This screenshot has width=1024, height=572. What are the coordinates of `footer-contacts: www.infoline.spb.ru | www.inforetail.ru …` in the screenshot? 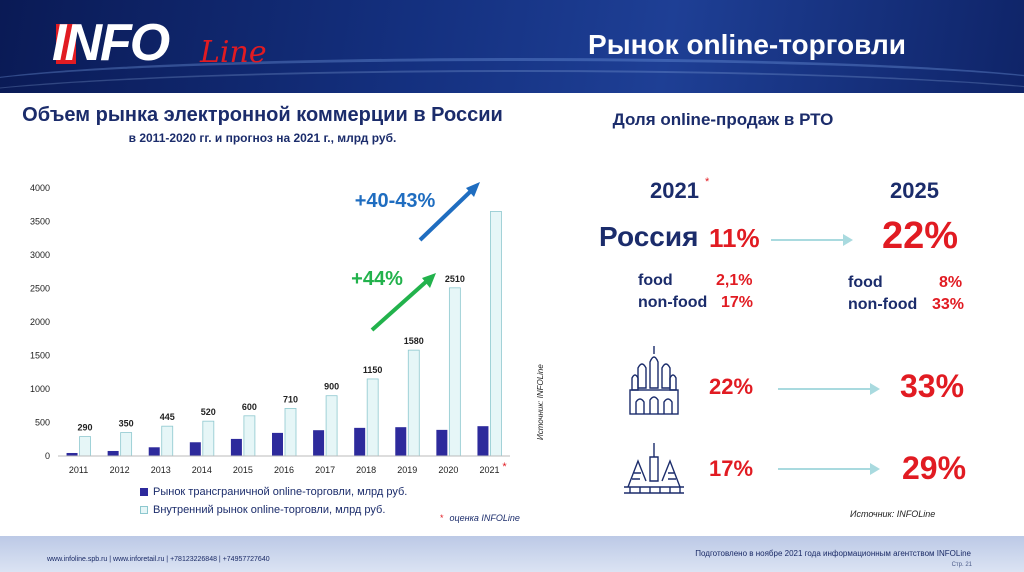 It's located at (158, 559).